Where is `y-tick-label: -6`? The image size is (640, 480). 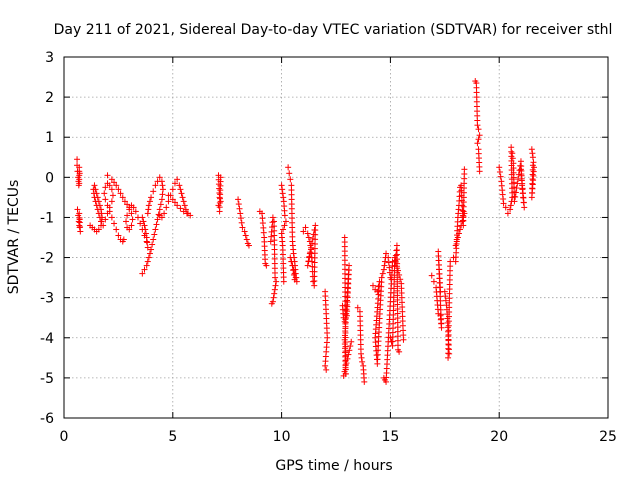 y-tick-label: -6 is located at coordinates (47, 419).